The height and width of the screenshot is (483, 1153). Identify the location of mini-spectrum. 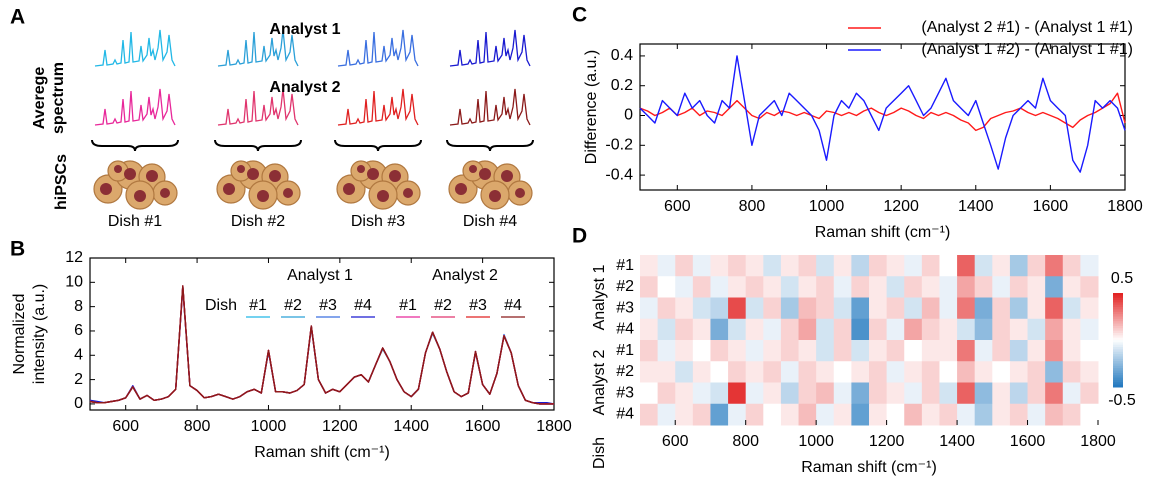
(378, 107).